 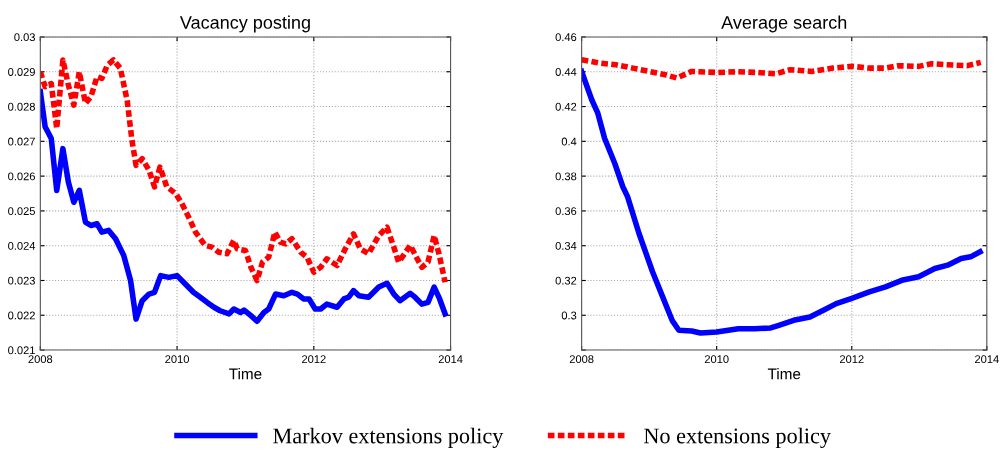 I want to click on y-tick-label: 0.025, so click(x=21, y=211).